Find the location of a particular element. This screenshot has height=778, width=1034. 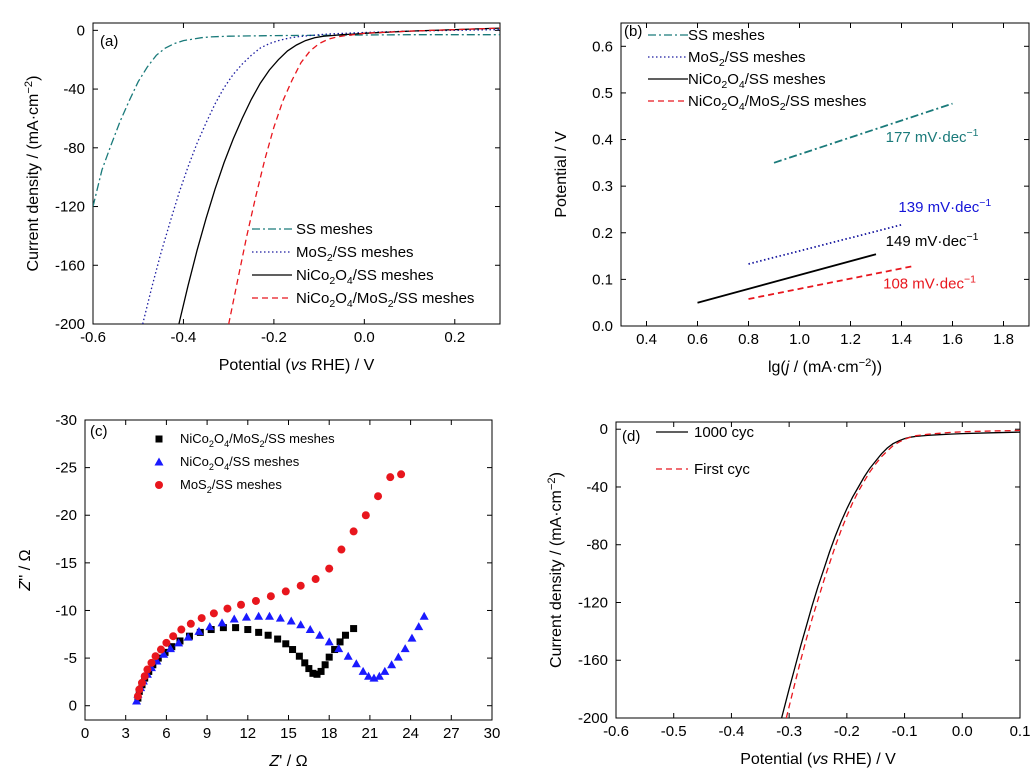

x-tick-label: 27 is located at coordinates (451, 733).